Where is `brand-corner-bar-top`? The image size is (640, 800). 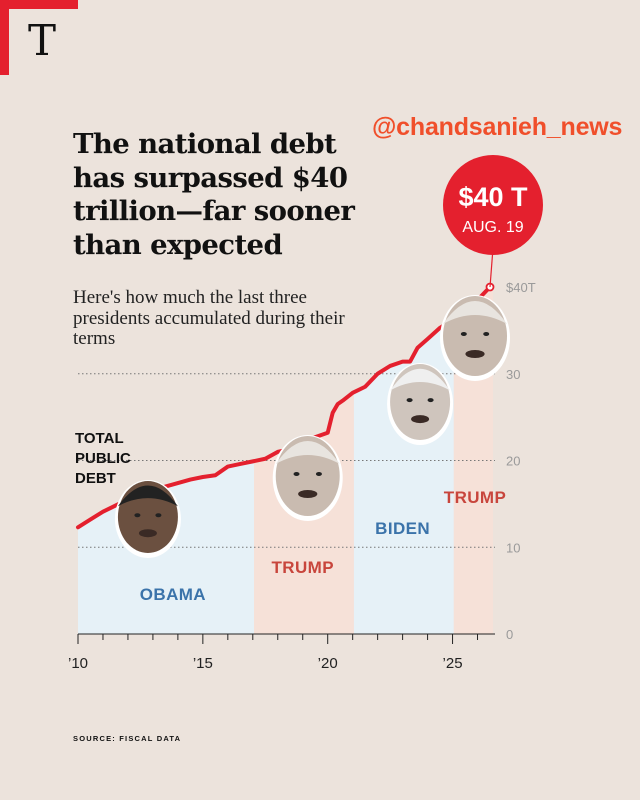 brand-corner-bar-top is located at coordinates (39, 4).